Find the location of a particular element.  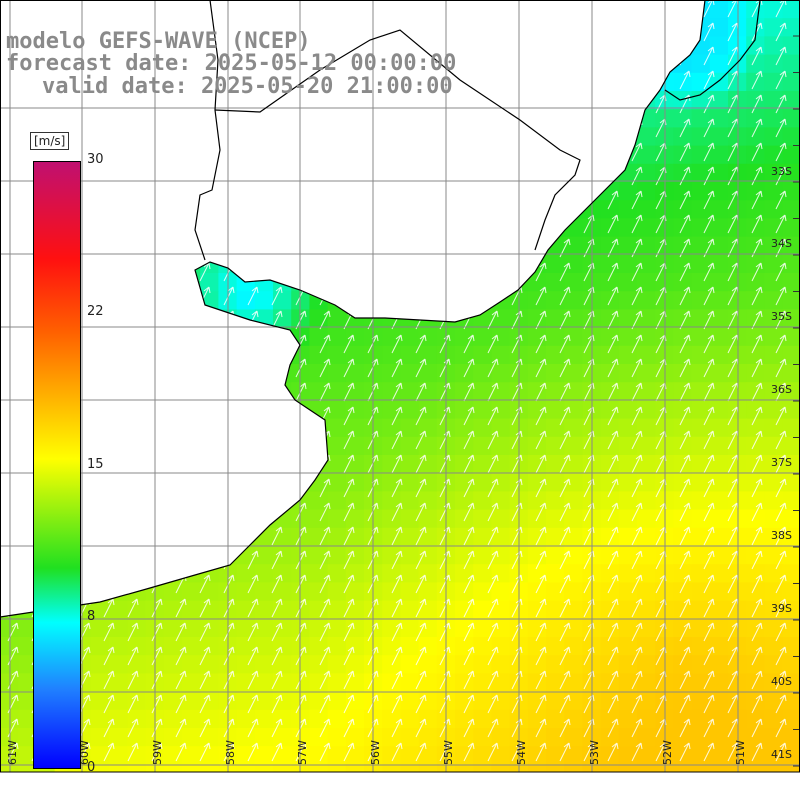

lon-label: 54W is located at coordinates (521, 752).